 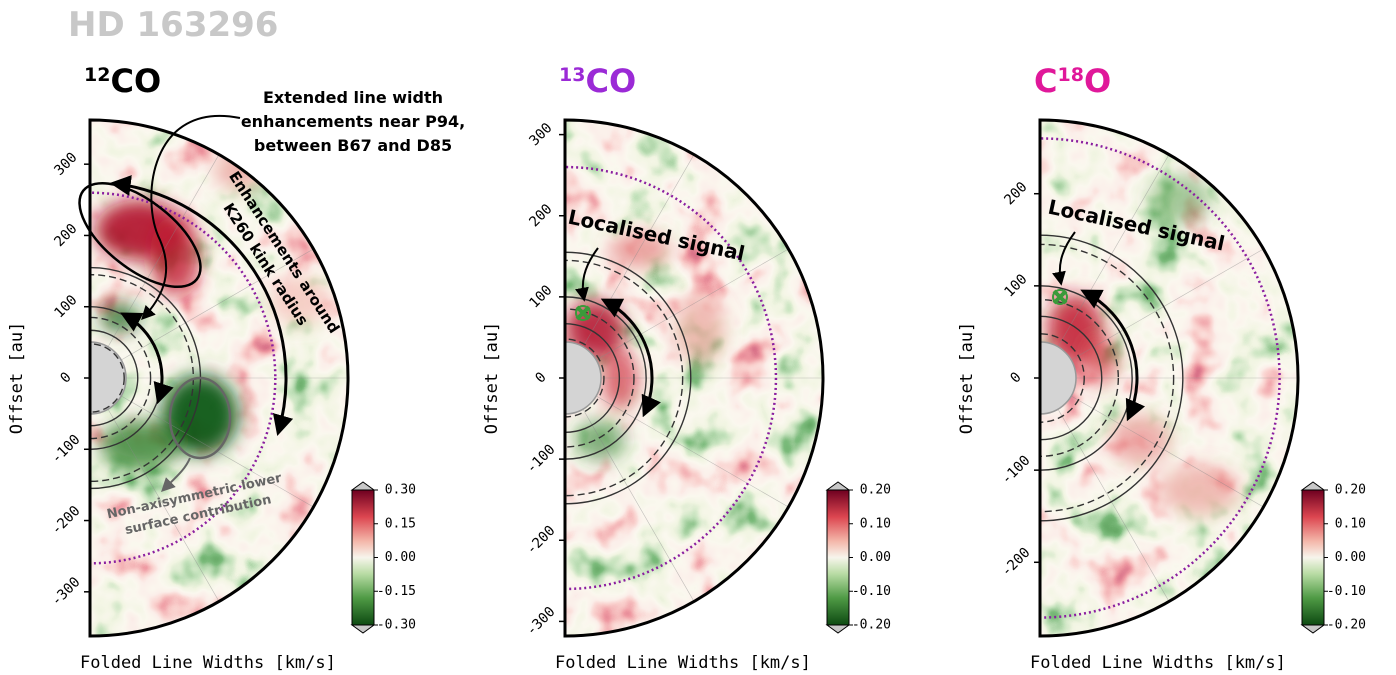 I want to click on annotation-line: Extended line width, so click(x=353, y=97).